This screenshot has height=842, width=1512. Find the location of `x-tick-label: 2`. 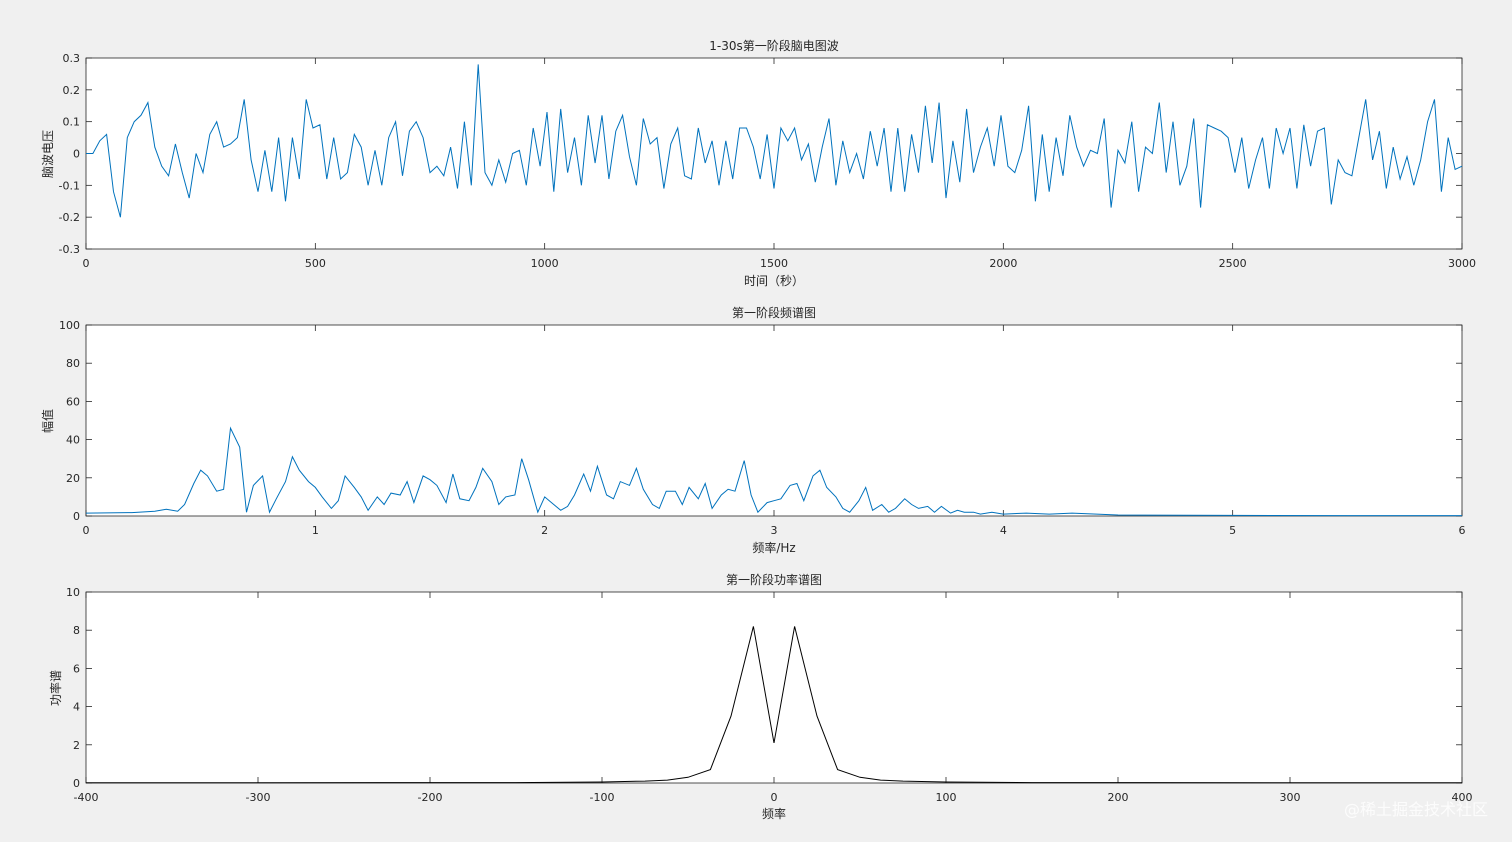

x-tick-label: 2 is located at coordinates (544, 530).